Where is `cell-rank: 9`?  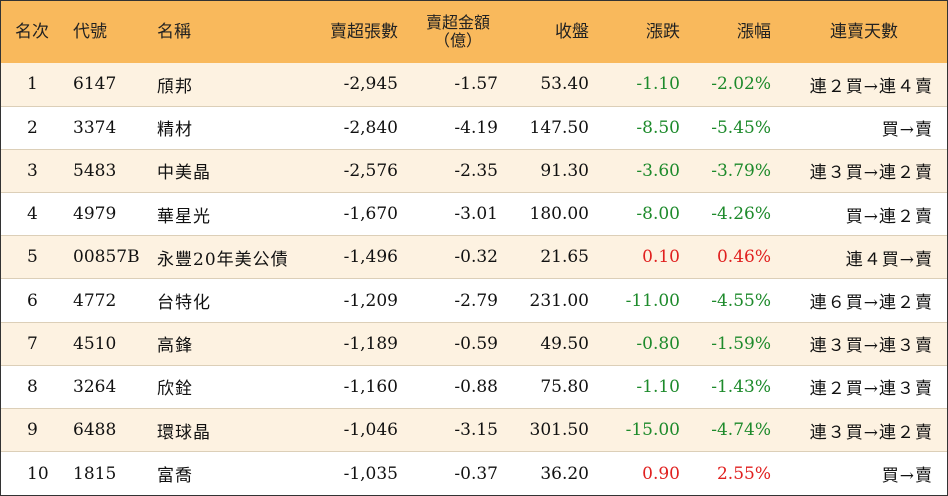 cell-rank: 9 is located at coordinates (32, 430).